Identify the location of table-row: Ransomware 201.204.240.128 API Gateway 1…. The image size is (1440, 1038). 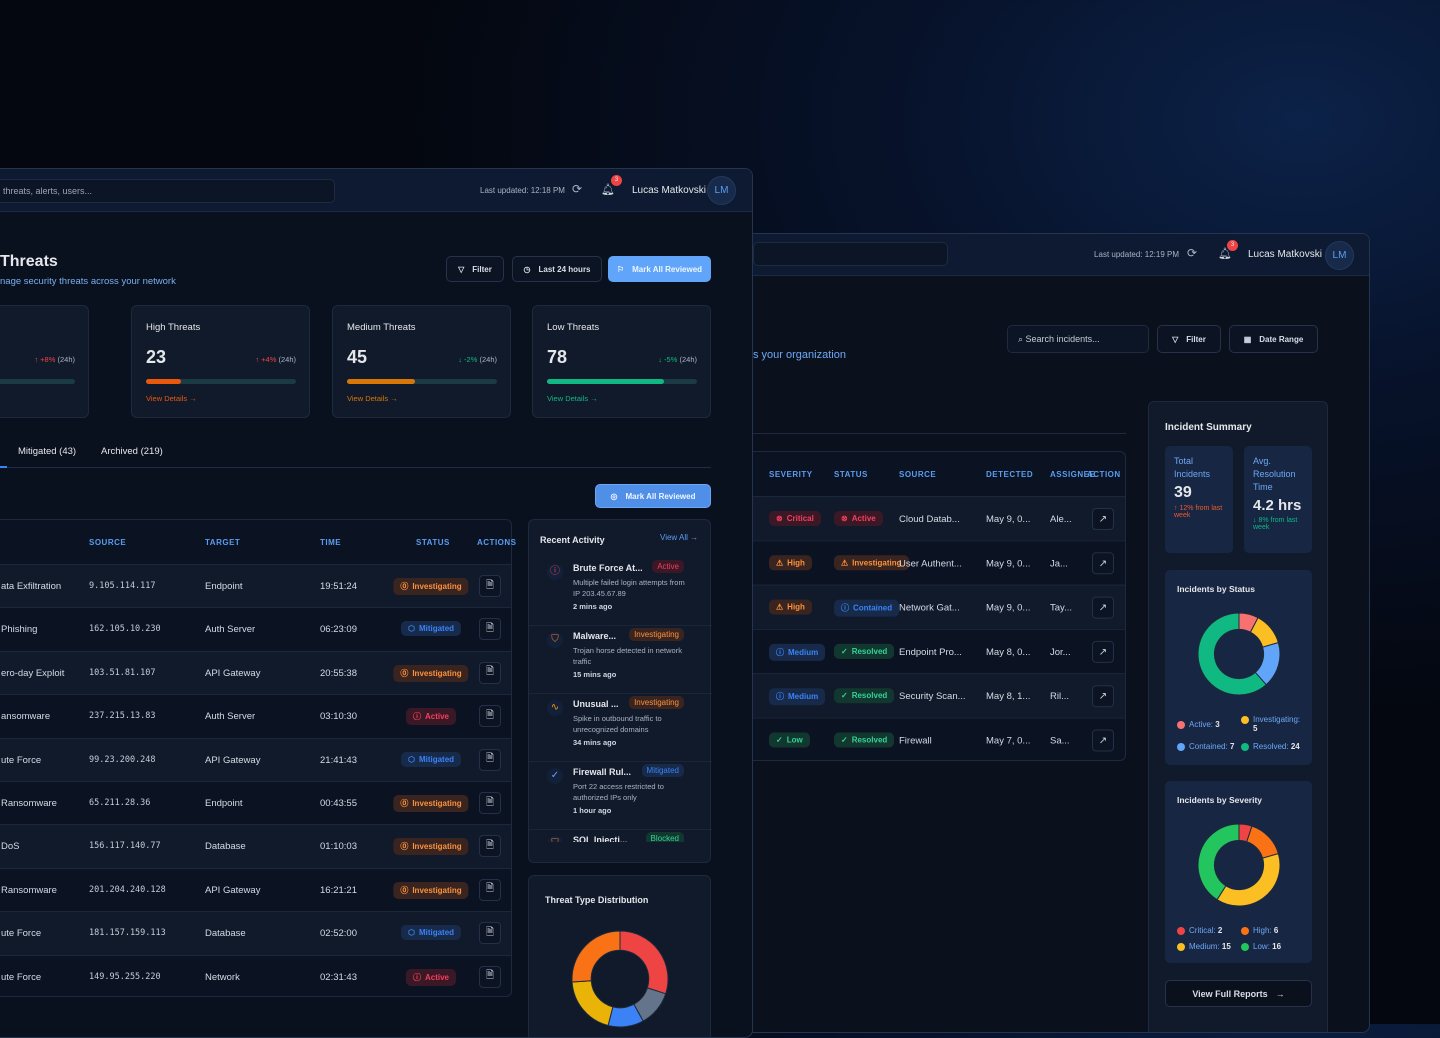
(255, 889).